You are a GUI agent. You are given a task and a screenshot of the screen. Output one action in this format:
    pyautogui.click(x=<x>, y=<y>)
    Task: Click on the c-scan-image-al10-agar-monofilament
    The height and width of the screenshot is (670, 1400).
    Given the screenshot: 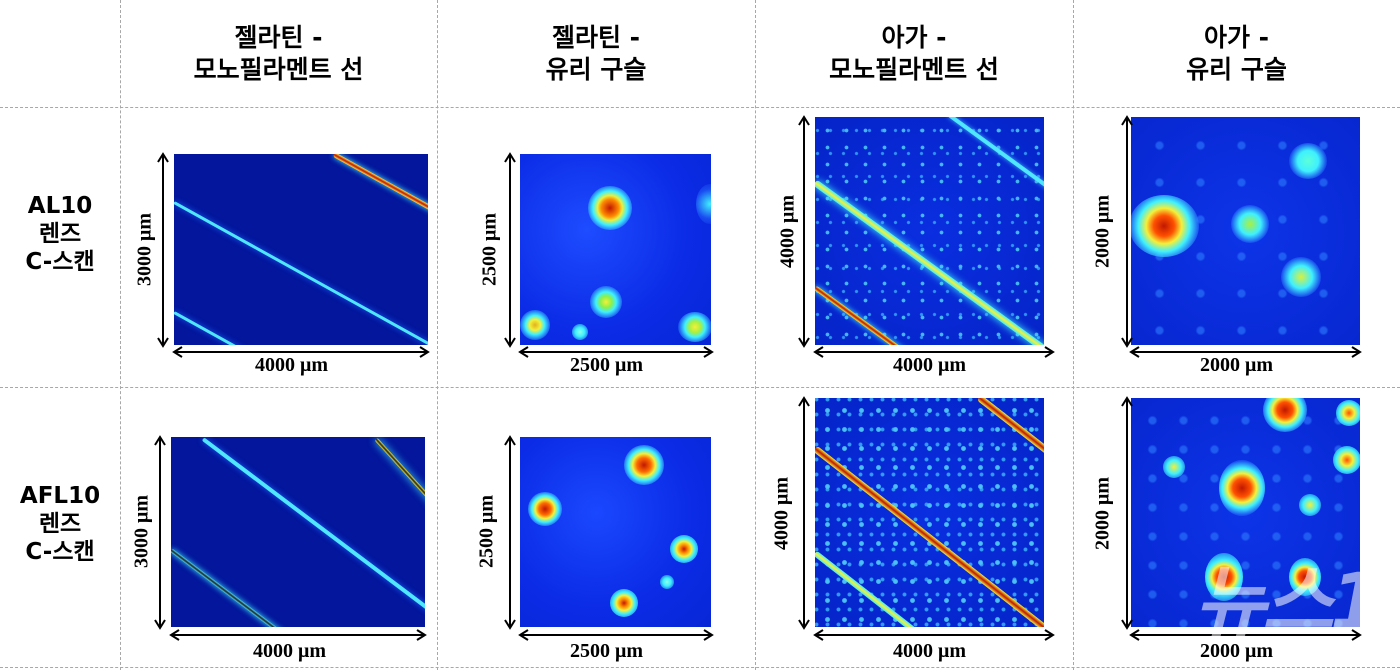 What is the action you would take?
    pyautogui.click(x=929, y=231)
    